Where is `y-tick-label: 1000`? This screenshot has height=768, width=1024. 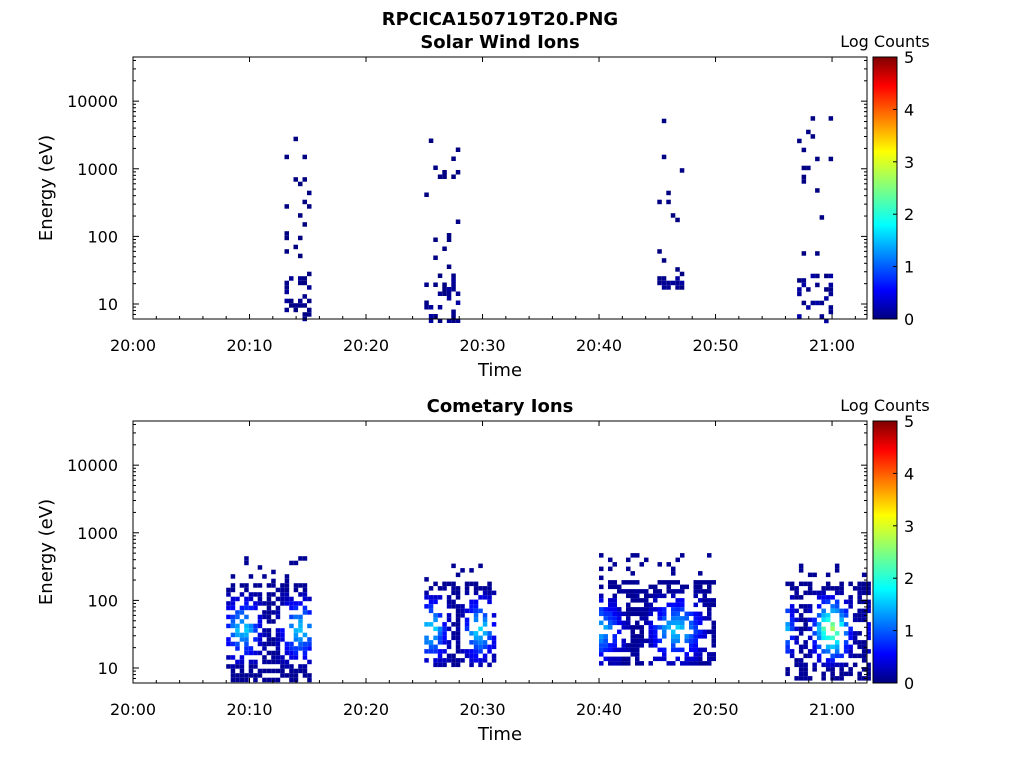
y-tick-label: 1000 is located at coordinates (97, 533).